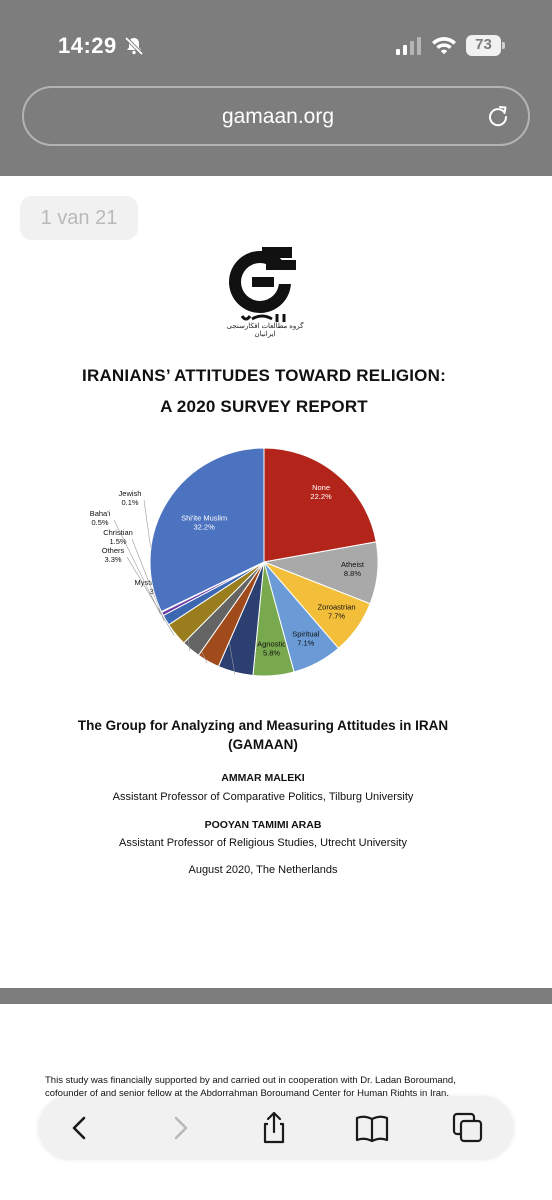 Image resolution: width=552 pixels, height=1200 pixels. I want to click on pie-slice-shi-ite-muslim, so click(207, 530).